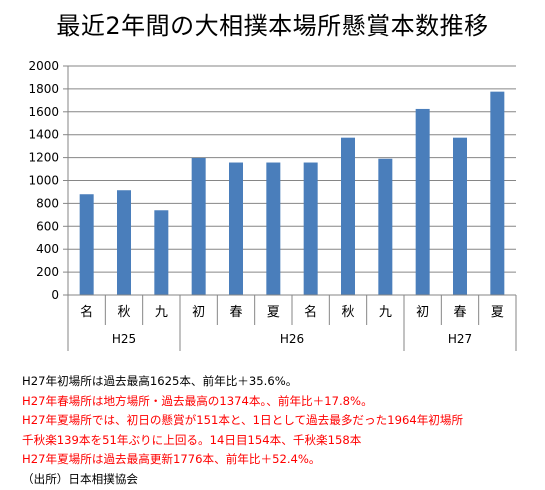 This screenshot has width=545, height=490. I want to click on y-tick-label: 0, so click(55, 295).